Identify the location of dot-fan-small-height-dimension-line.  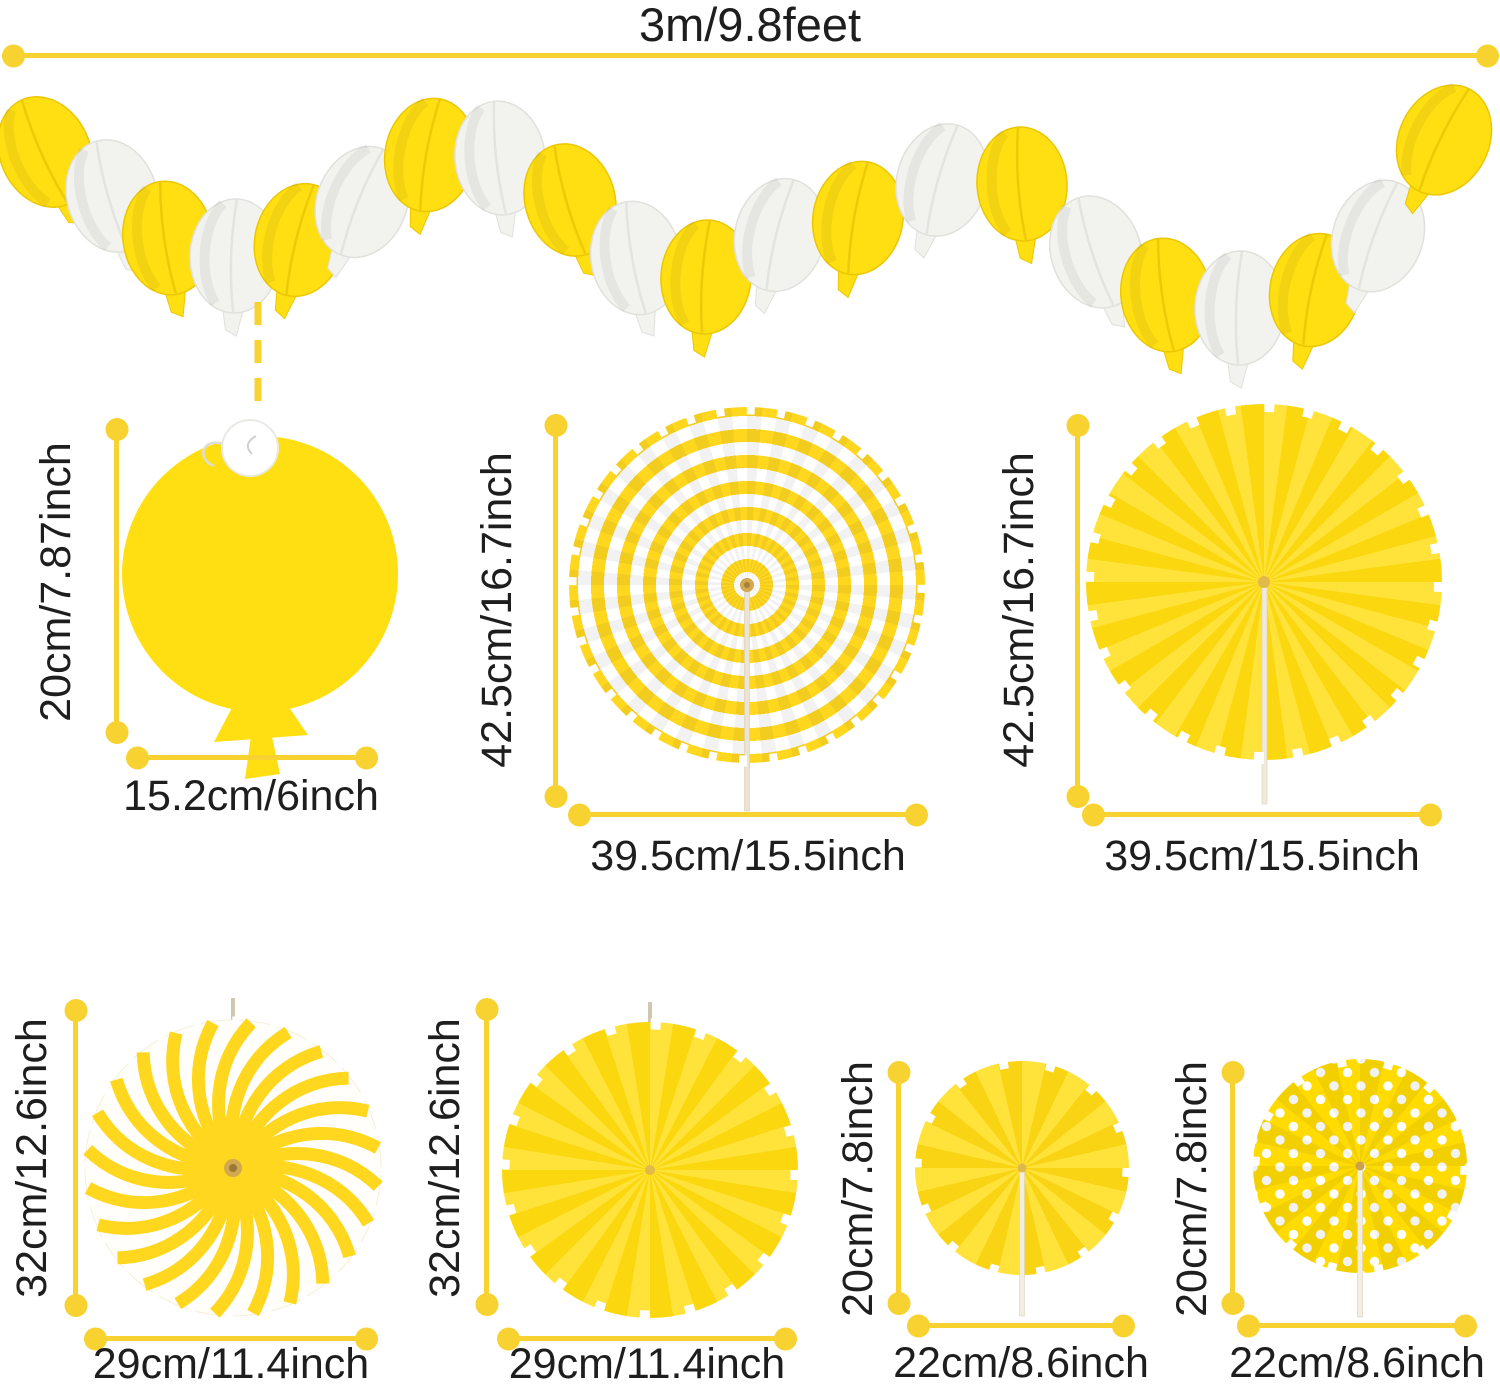
(1232, 1188).